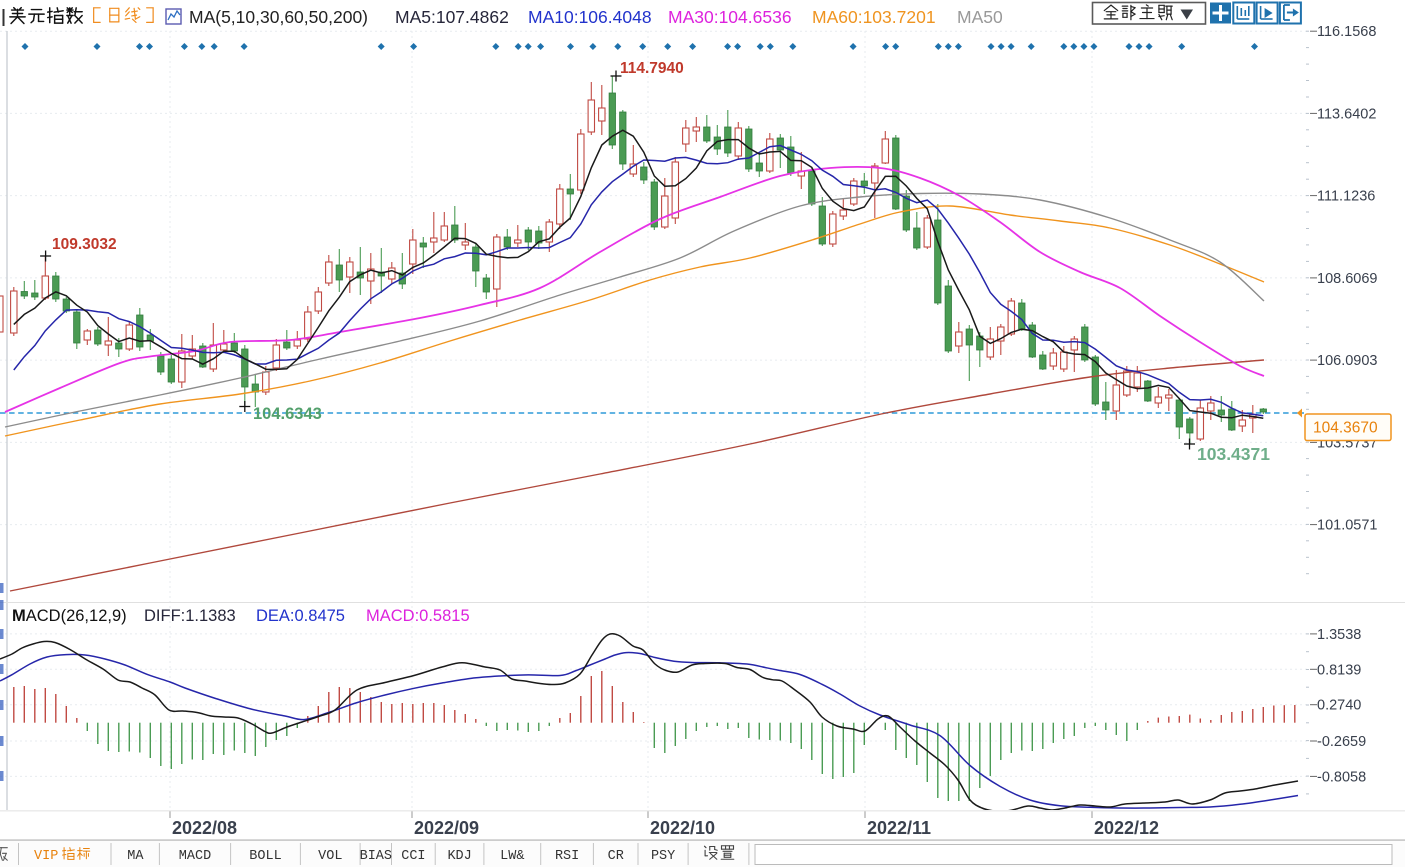 The width and height of the screenshot is (1405, 867). What do you see at coordinates (980, 17) in the screenshot?
I see `svg-text: MA50` at bounding box center [980, 17].